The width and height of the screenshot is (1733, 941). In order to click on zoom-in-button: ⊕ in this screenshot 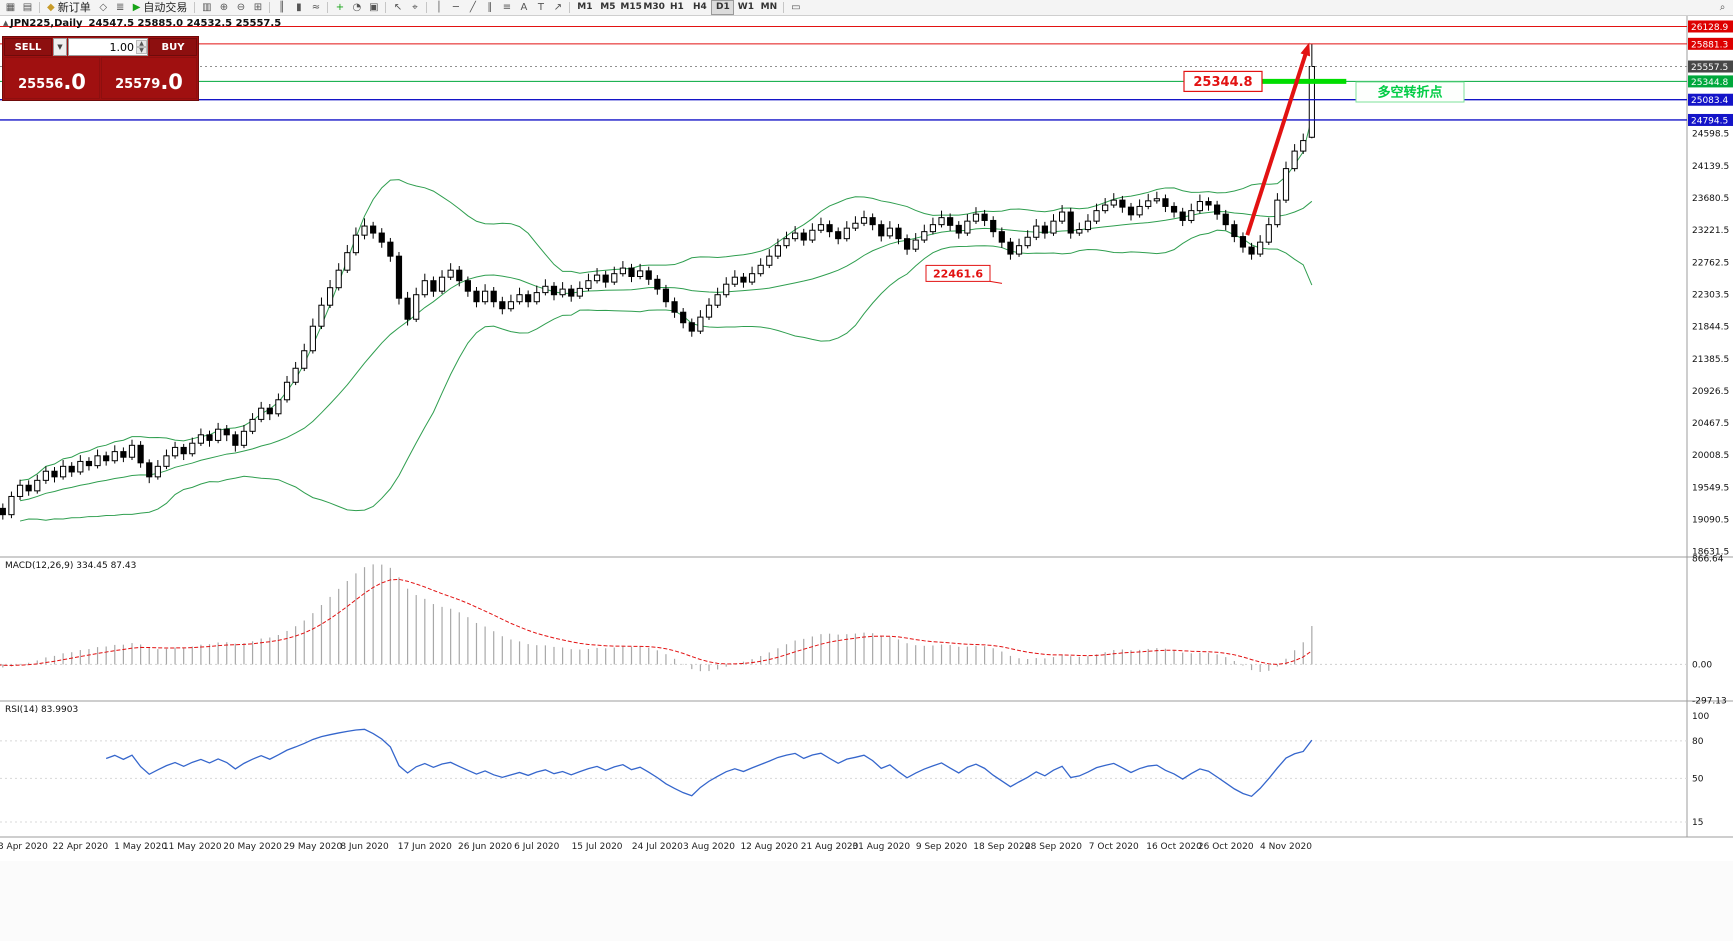, I will do `click(223, 8)`.